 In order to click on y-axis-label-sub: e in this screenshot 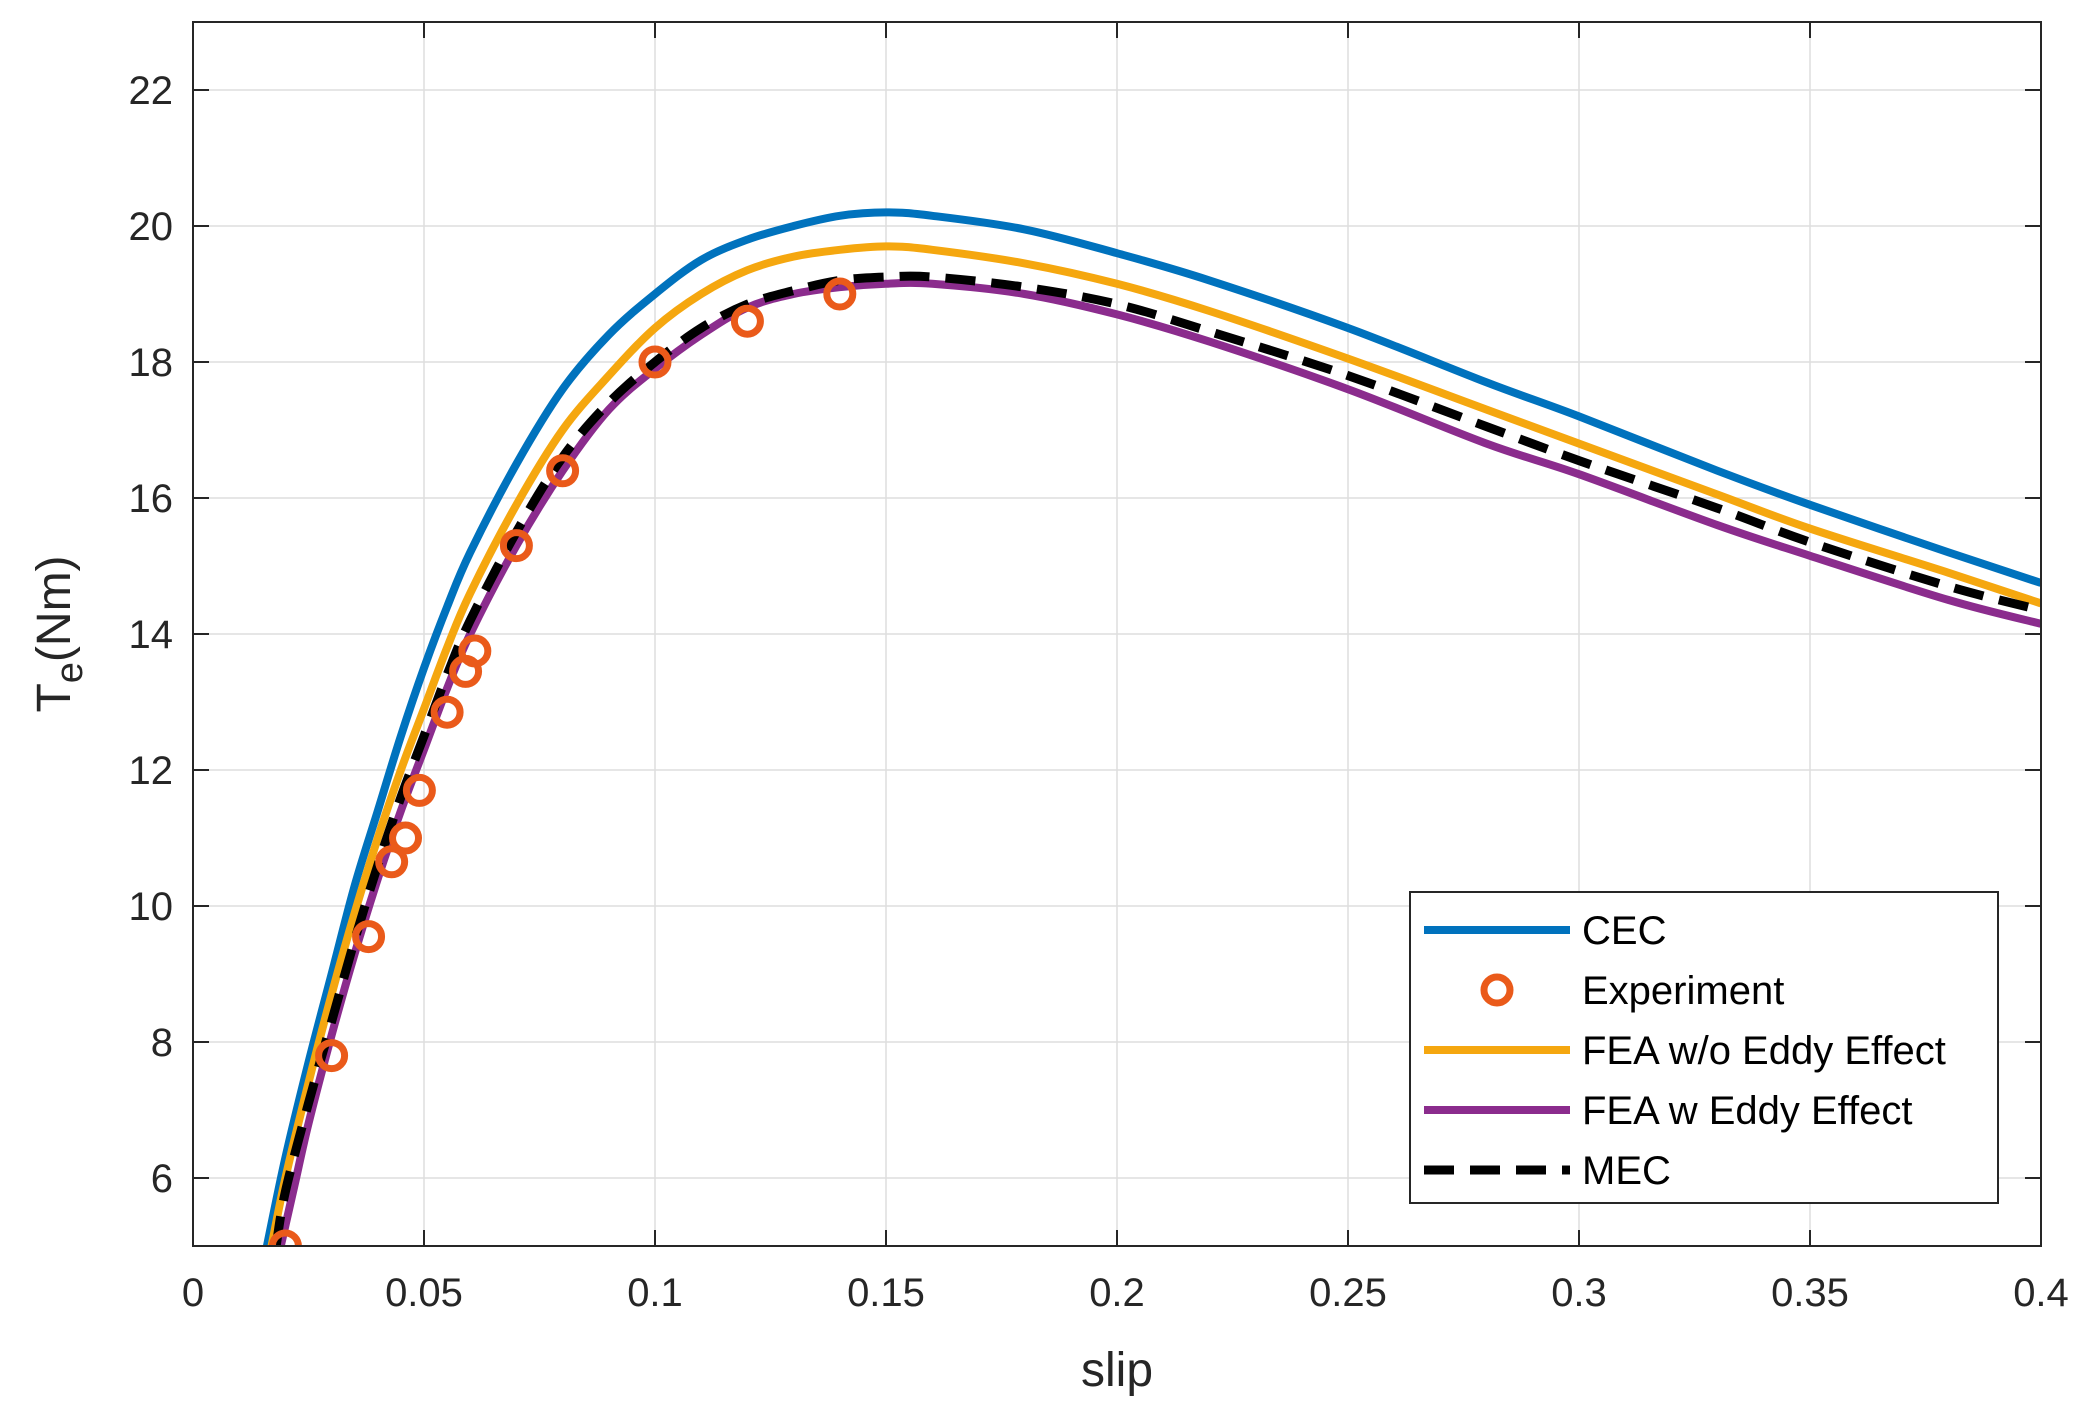, I will do `click(70, 672)`.